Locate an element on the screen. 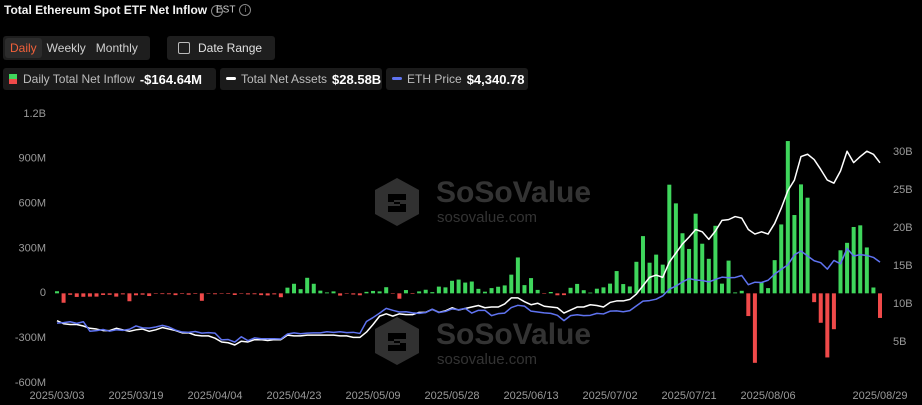 The image size is (922, 405). legend-item: ETH Price $4,340.78 is located at coordinates (457, 79).